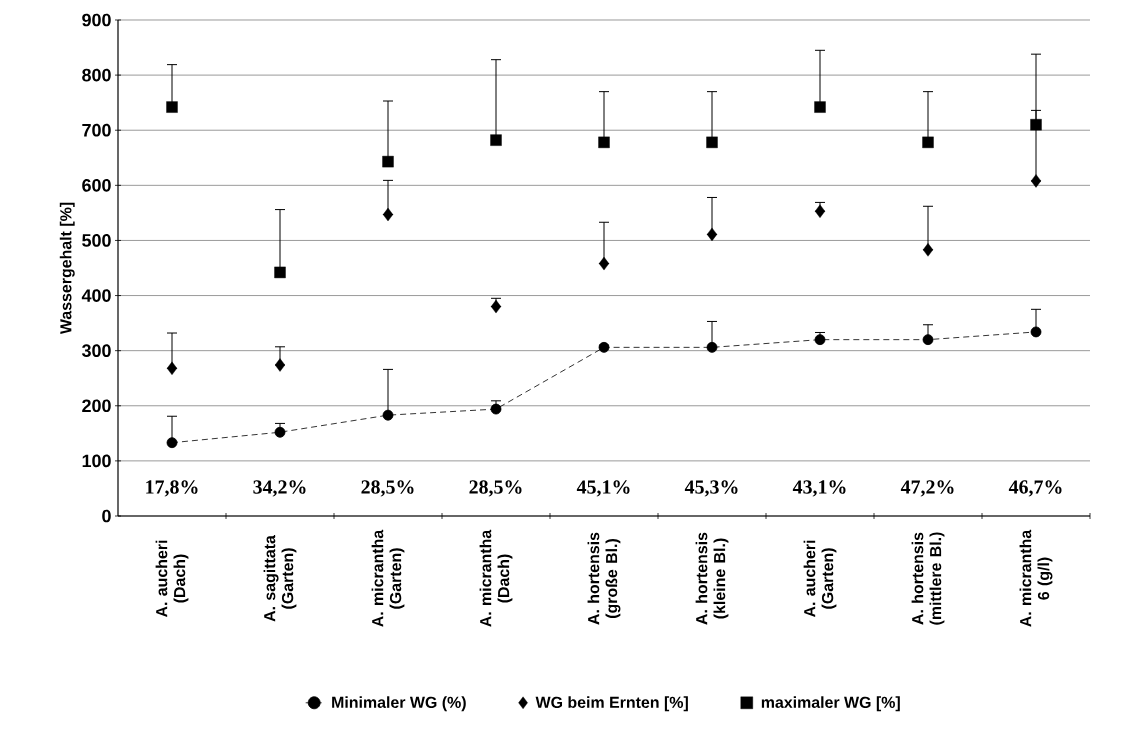  What do you see at coordinates (399, 704) in the screenshot?
I see `legend-label: Minimaler WG (%)` at bounding box center [399, 704].